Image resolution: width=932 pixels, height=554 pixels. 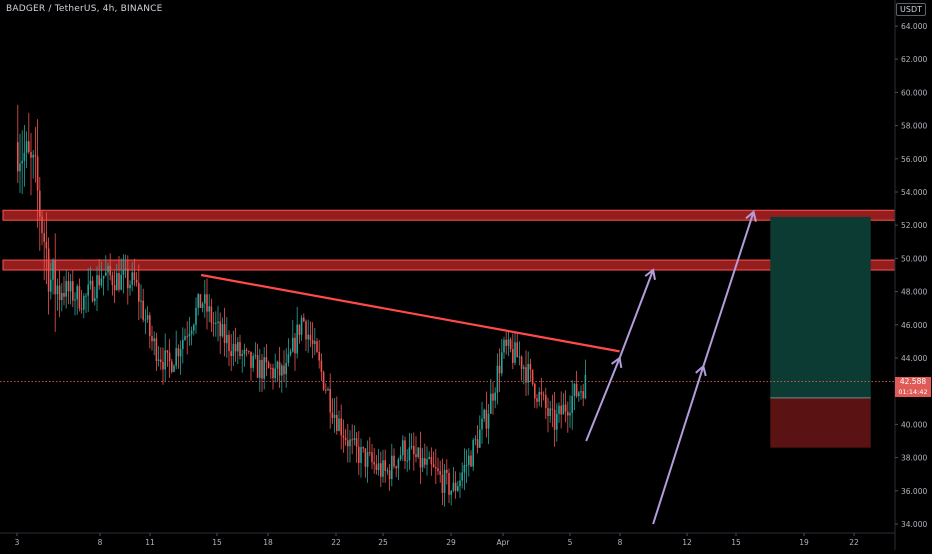 I want to click on price-tick-label: 38.000, so click(x=914, y=458).